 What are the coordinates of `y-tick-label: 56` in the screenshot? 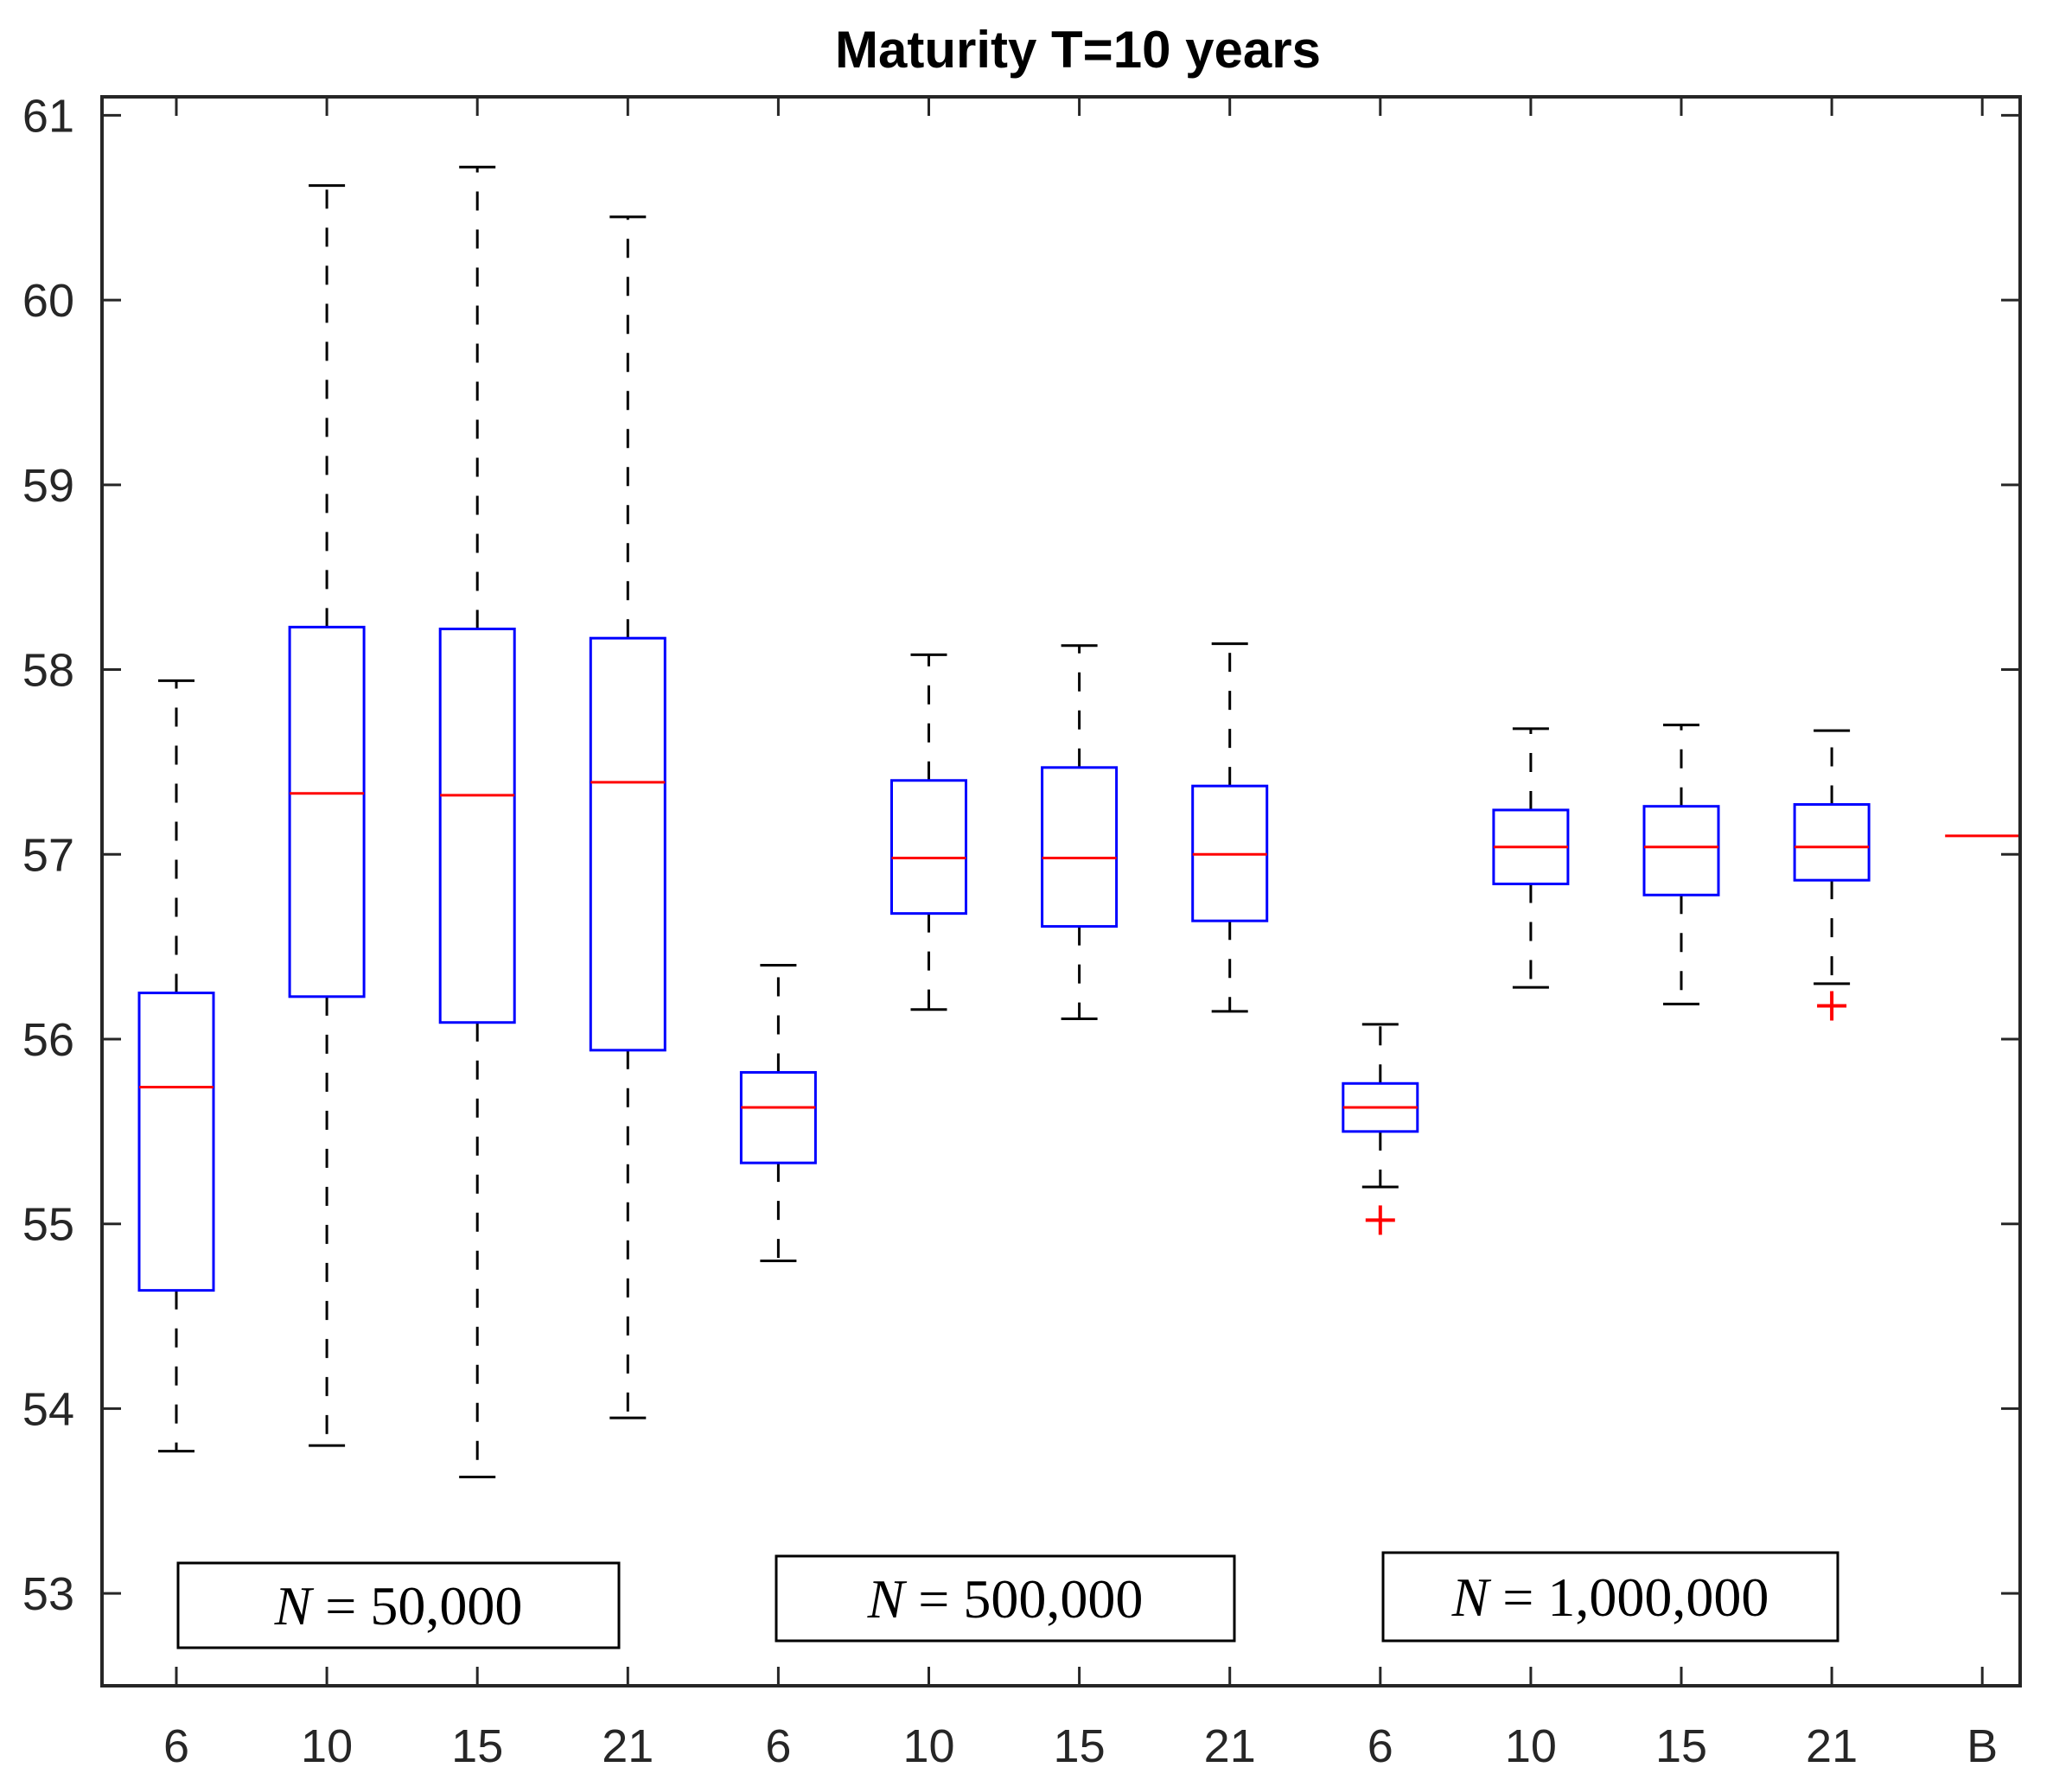 It's located at (48, 1040).